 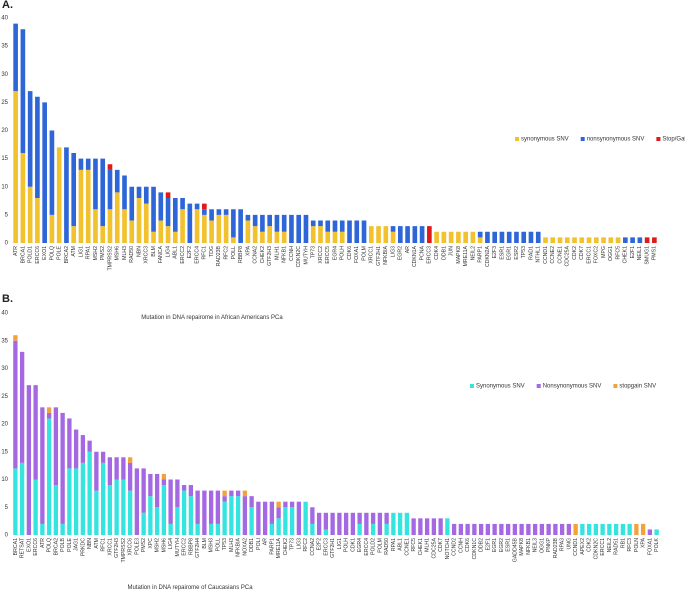 What do you see at coordinates (468, 545) in the screenshot?
I see `x-tick-label: CDK6` at bounding box center [468, 545].